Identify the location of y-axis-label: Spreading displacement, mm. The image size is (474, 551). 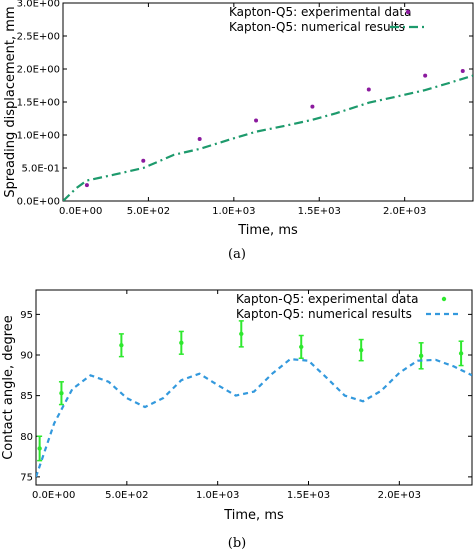
(10, 101).